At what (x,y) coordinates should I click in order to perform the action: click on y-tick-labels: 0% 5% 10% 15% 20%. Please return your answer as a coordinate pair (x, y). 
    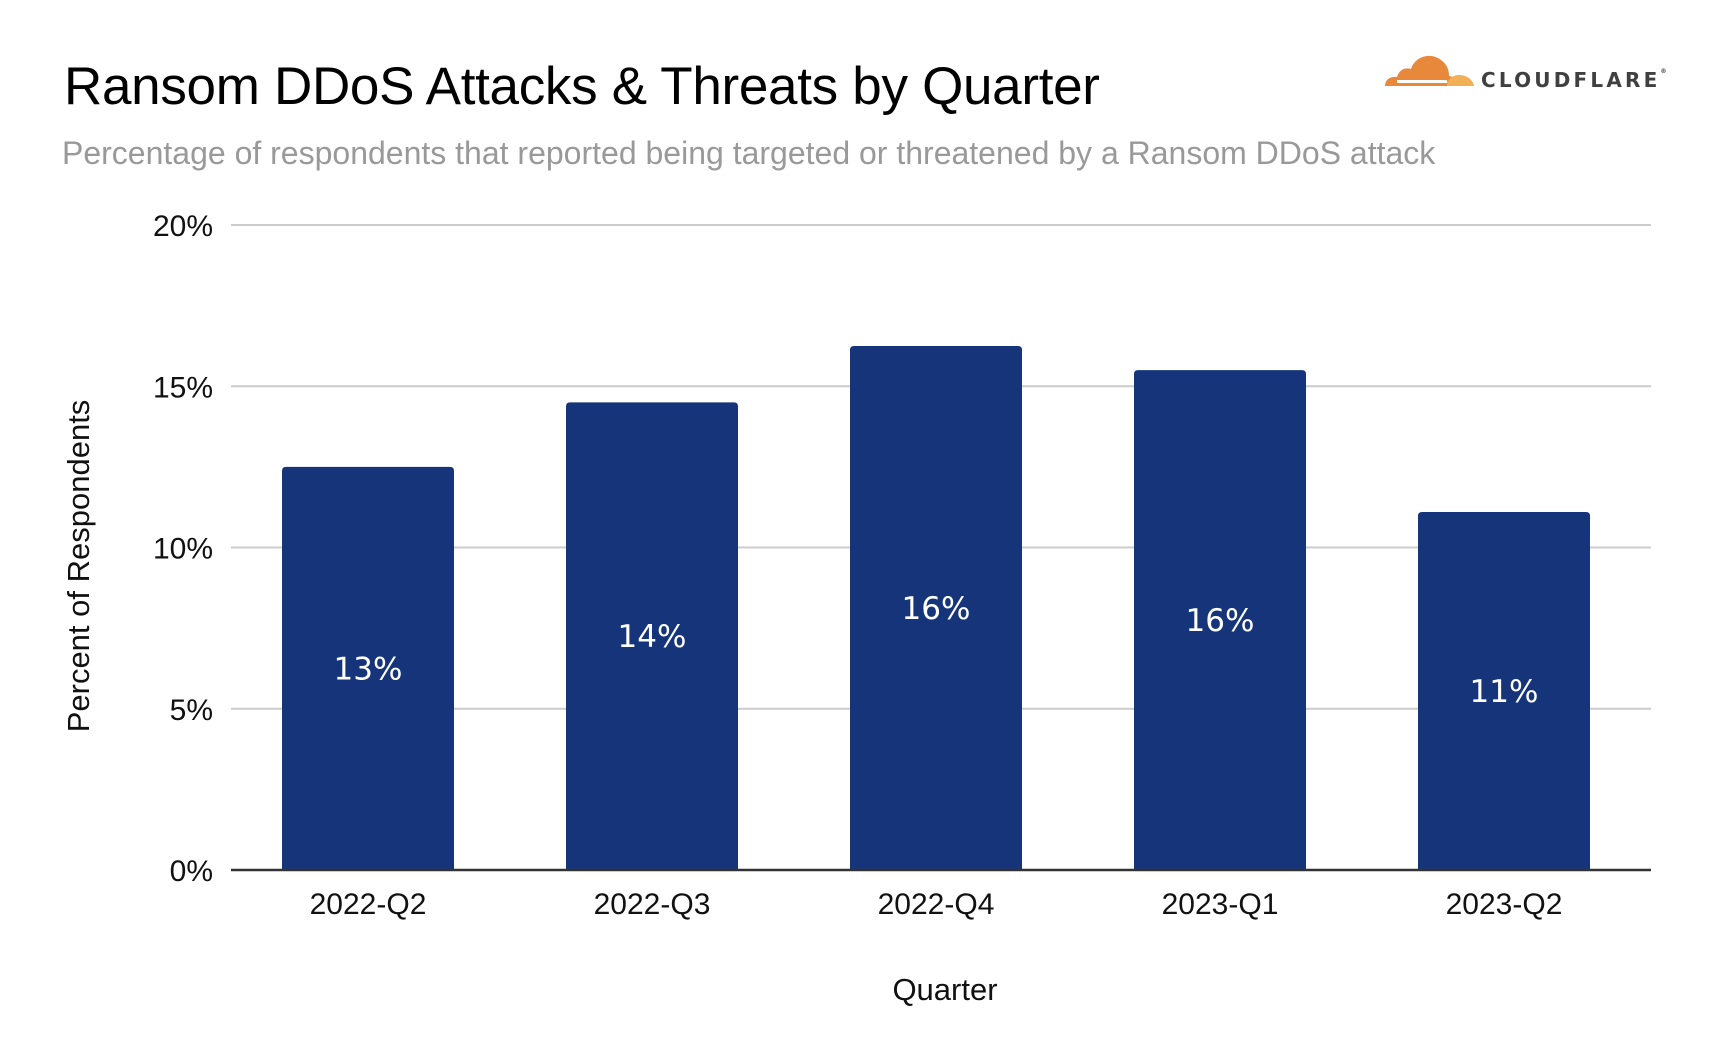
    Looking at the image, I should click on (183, 549).